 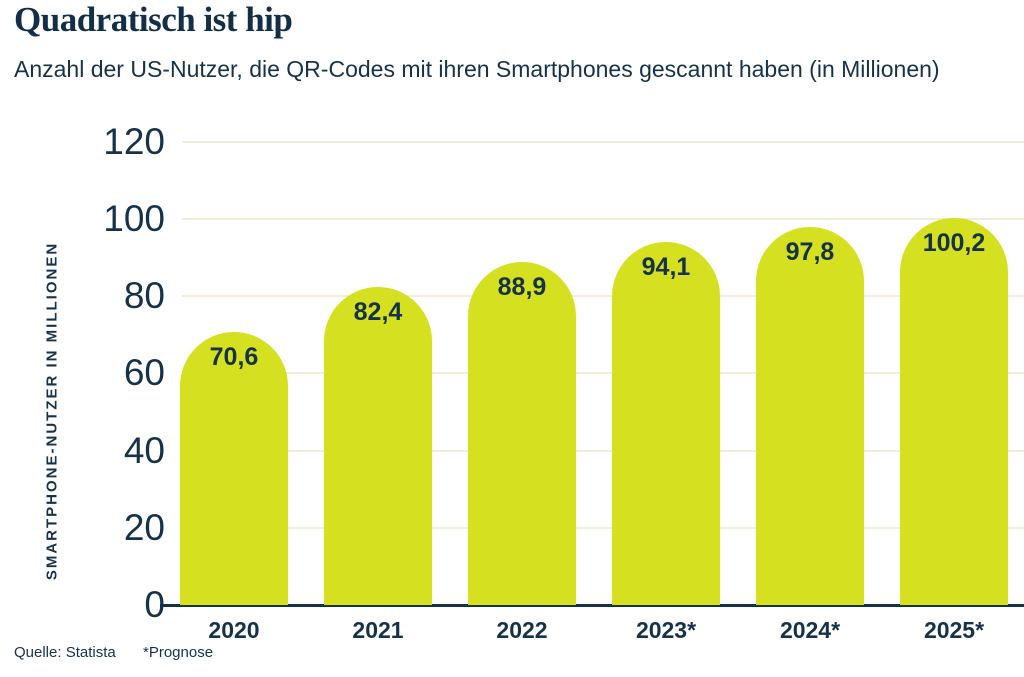 I want to click on bar-2023: 94,1, so click(x=666, y=423).